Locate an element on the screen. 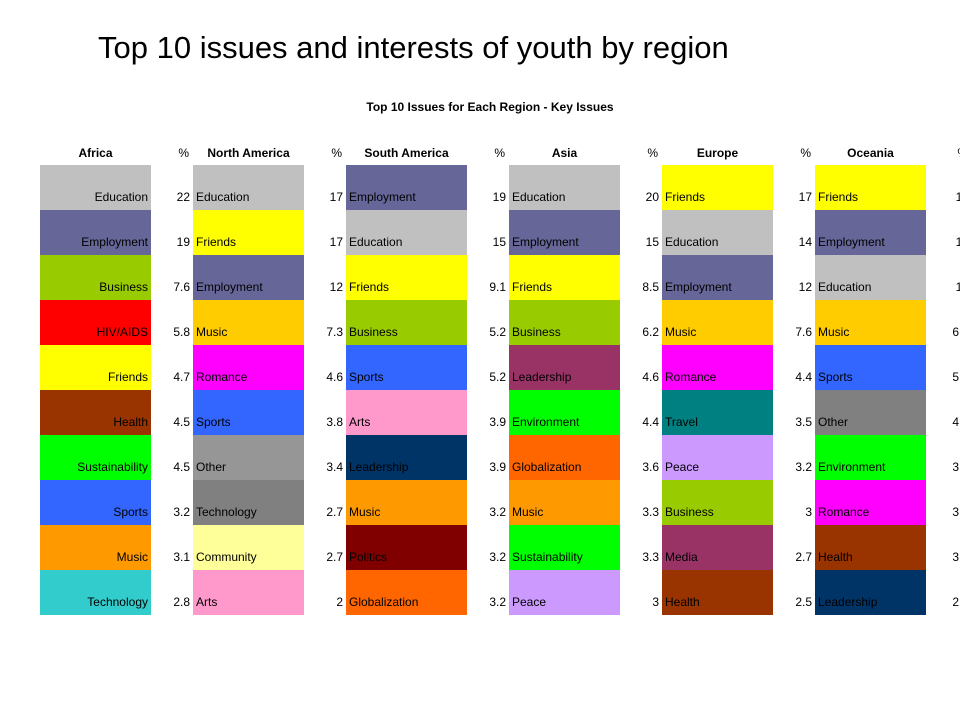 The width and height of the screenshot is (960, 720). value-cell-africa-education: 22 is located at coordinates (183, 197).